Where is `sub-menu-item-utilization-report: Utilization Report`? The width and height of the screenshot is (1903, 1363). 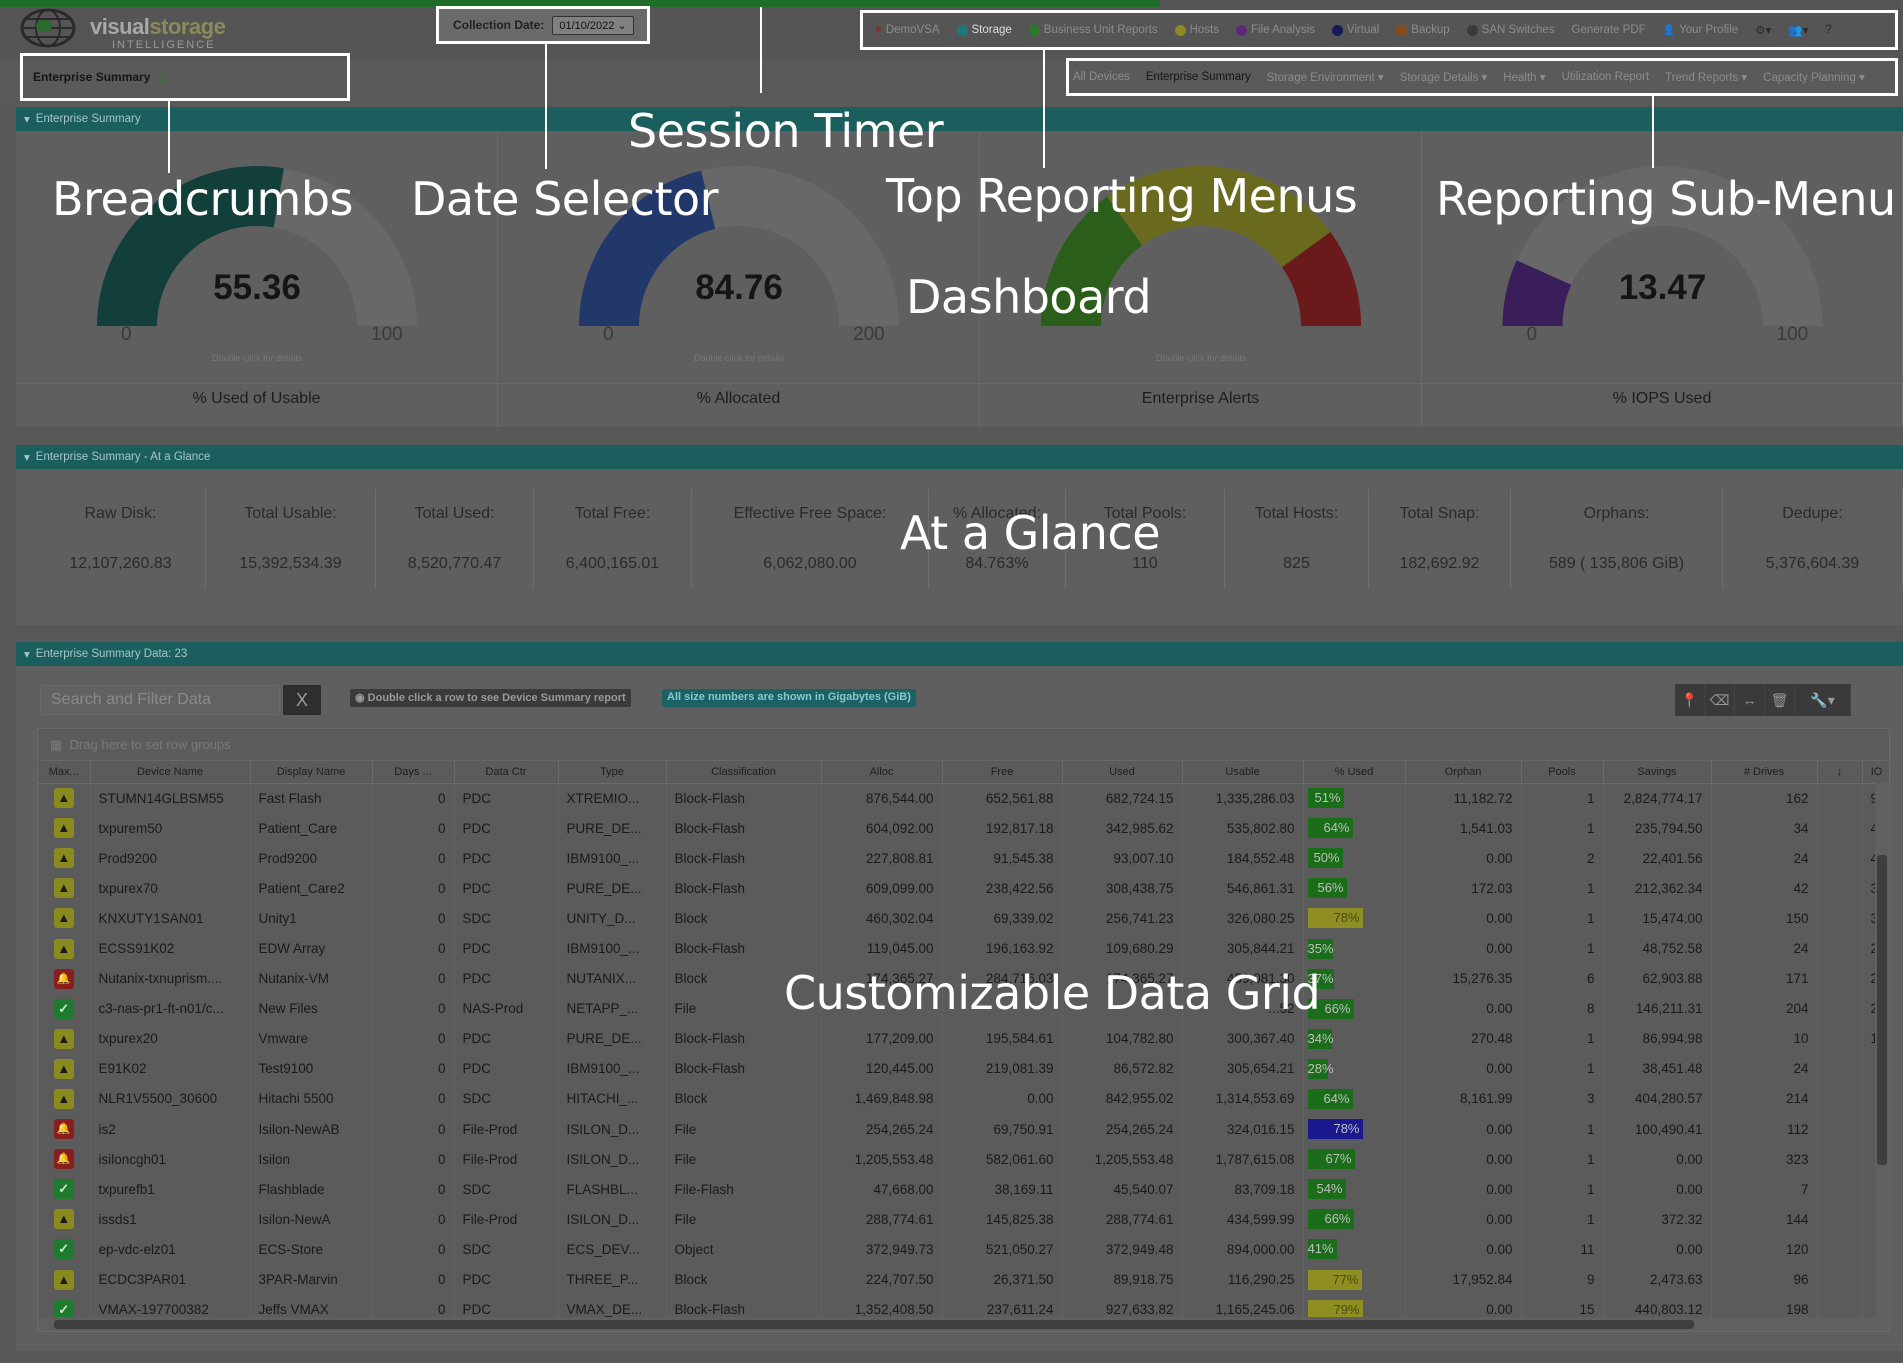 sub-menu-item-utilization-report: Utilization Report is located at coordinates (1605, 77).